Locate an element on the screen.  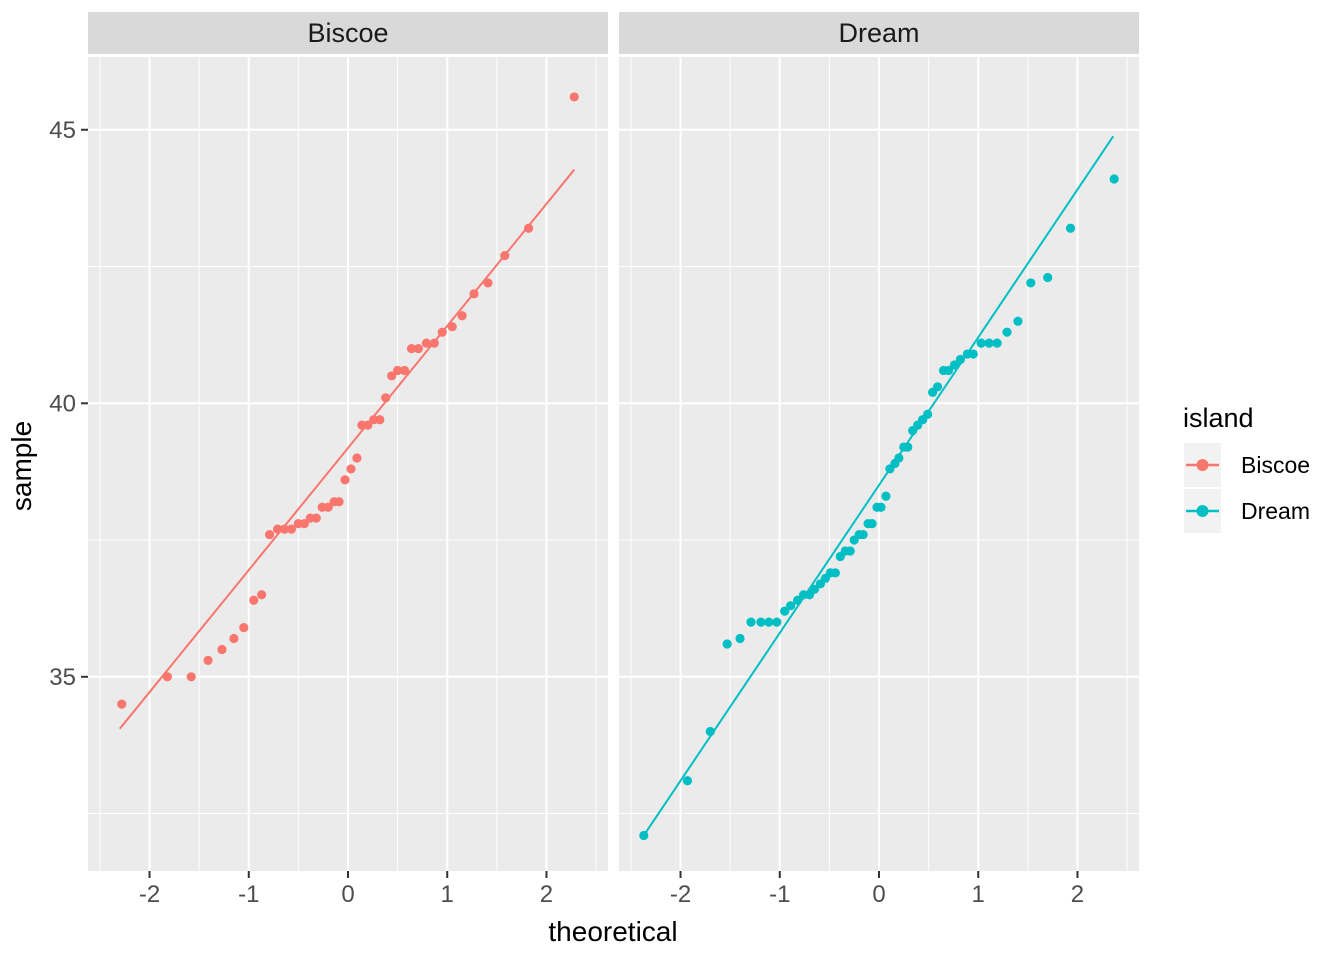
x-tick-label: -2 is located at coordinates (680, 894).